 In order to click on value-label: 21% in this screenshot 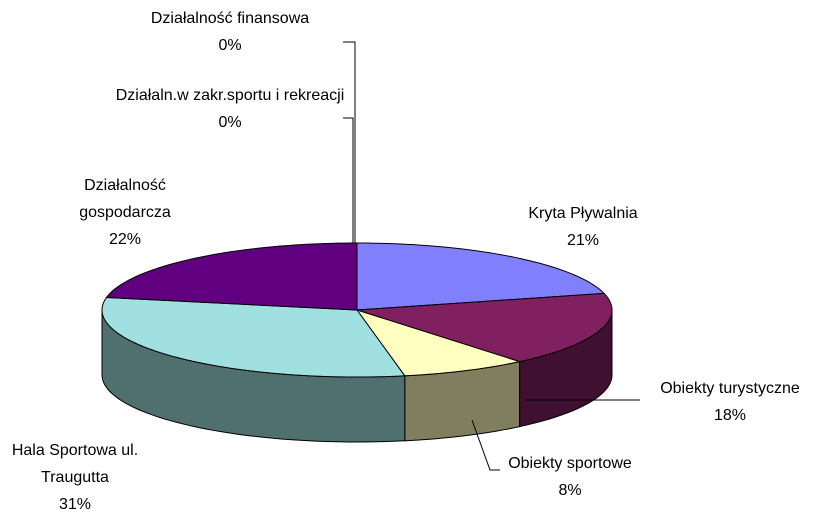, I will do `click(583, 240)`.